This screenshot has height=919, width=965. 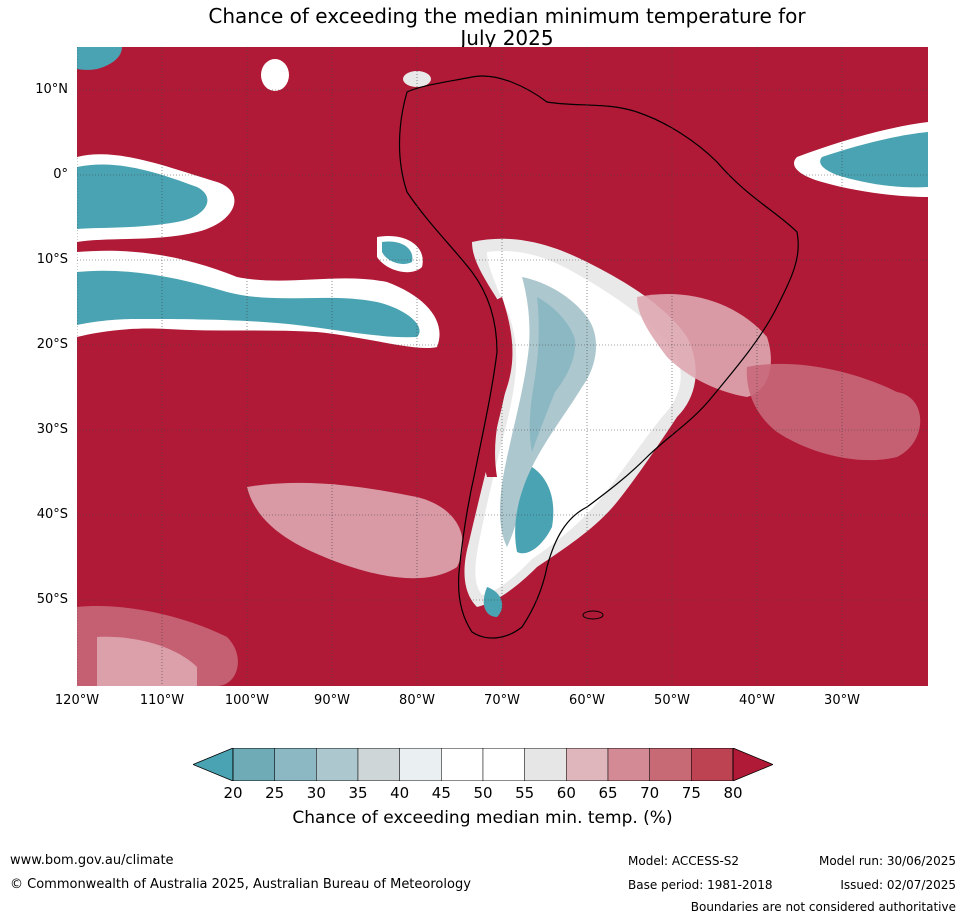 What do you see at coordinates (52, 344) in the screenshot?
I see `lat-label-20s: 20°S` at bounding box center [52, 344].